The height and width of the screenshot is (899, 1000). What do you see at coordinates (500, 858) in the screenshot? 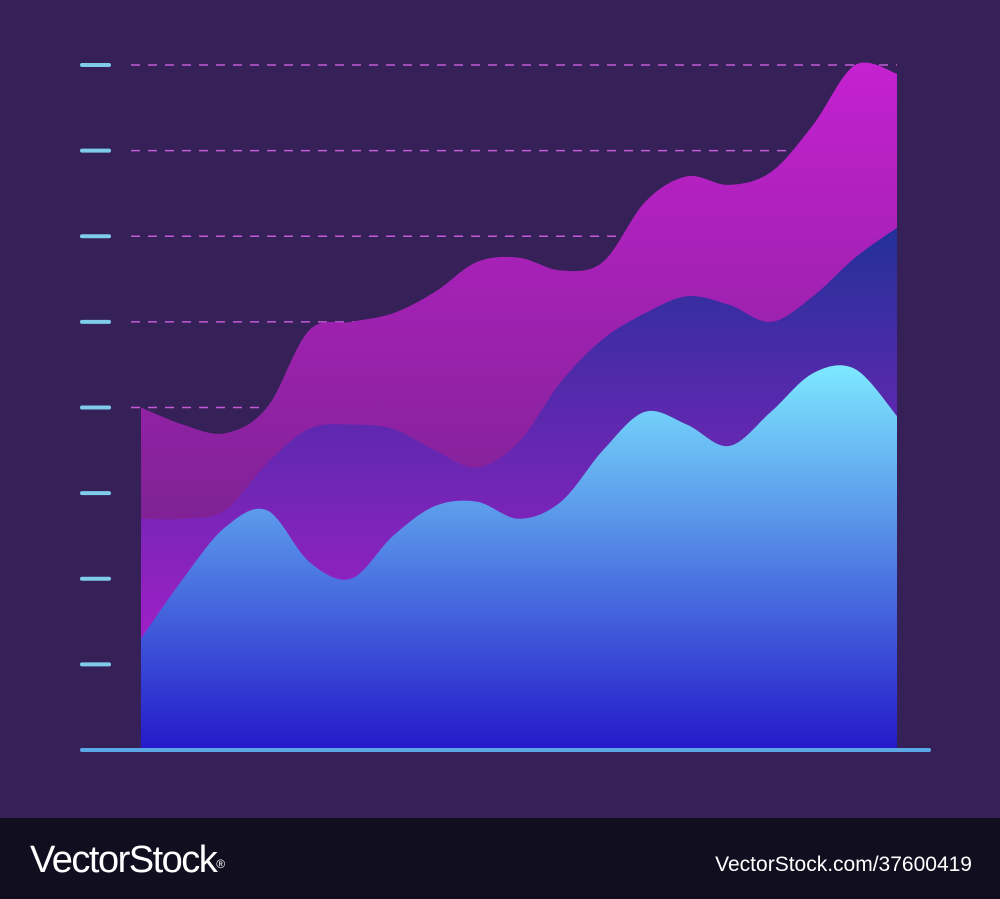
I see `footer-bar: VectorStock® VectorStock.com/37600419` at bounding box center [500, 858].